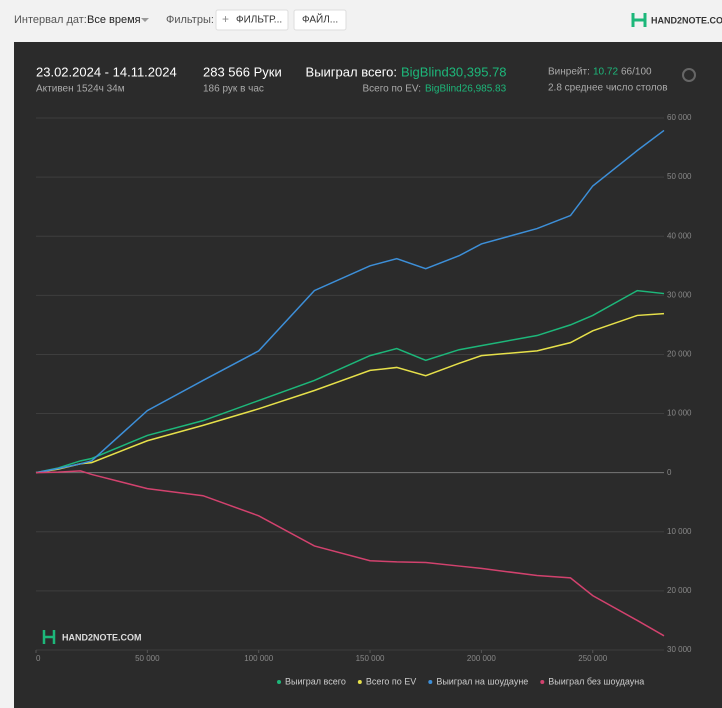 This screenshot has height=708, width=722. What do you see at coordinates (233, 89) in the screenshot?
I see `hands-per-hour: 186 рук в час` at bounding box center [233, 89].